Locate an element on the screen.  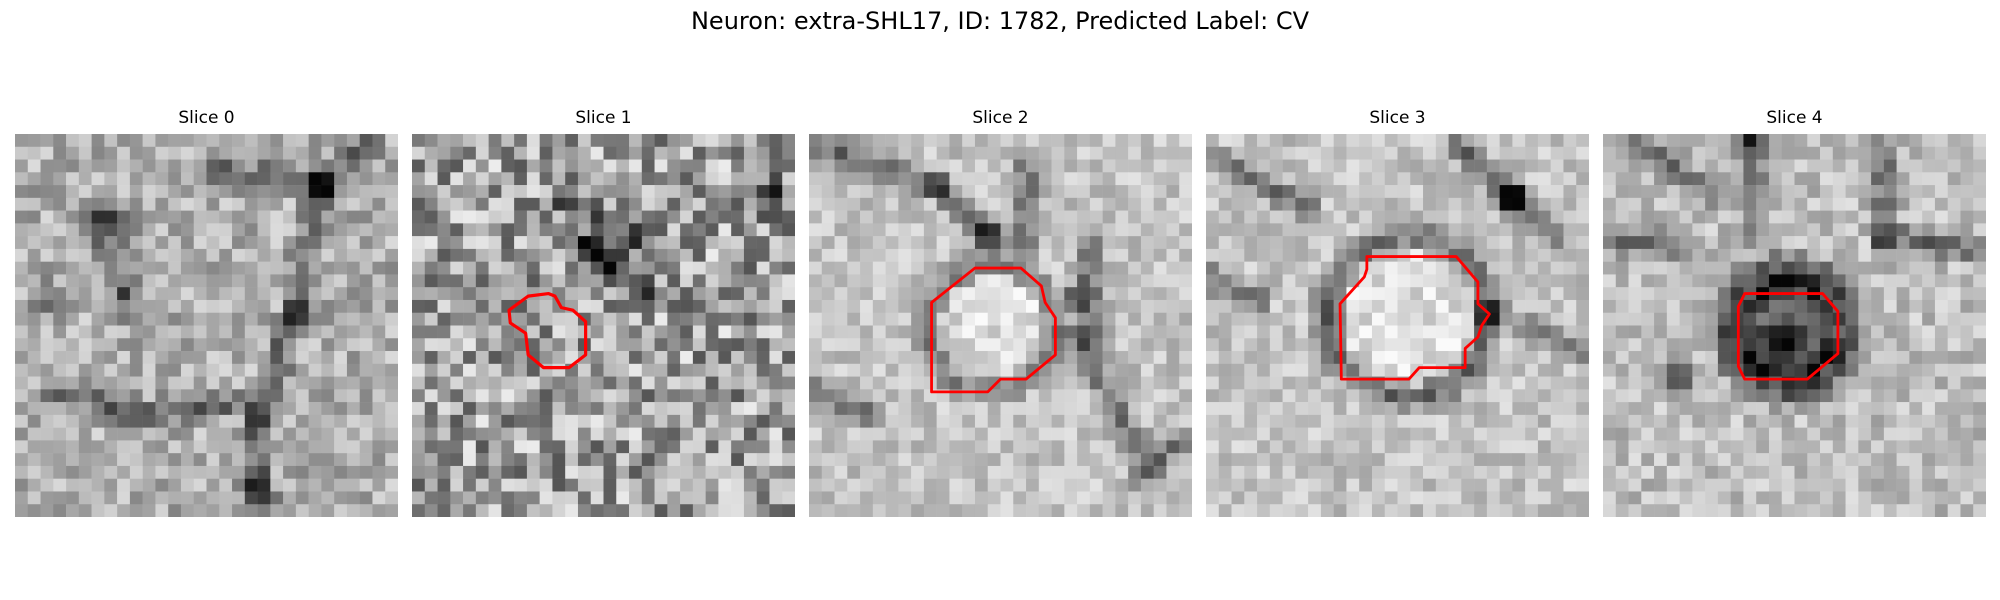
slice-panel-4: Slice 4 is located at coordinates (1794, 312).